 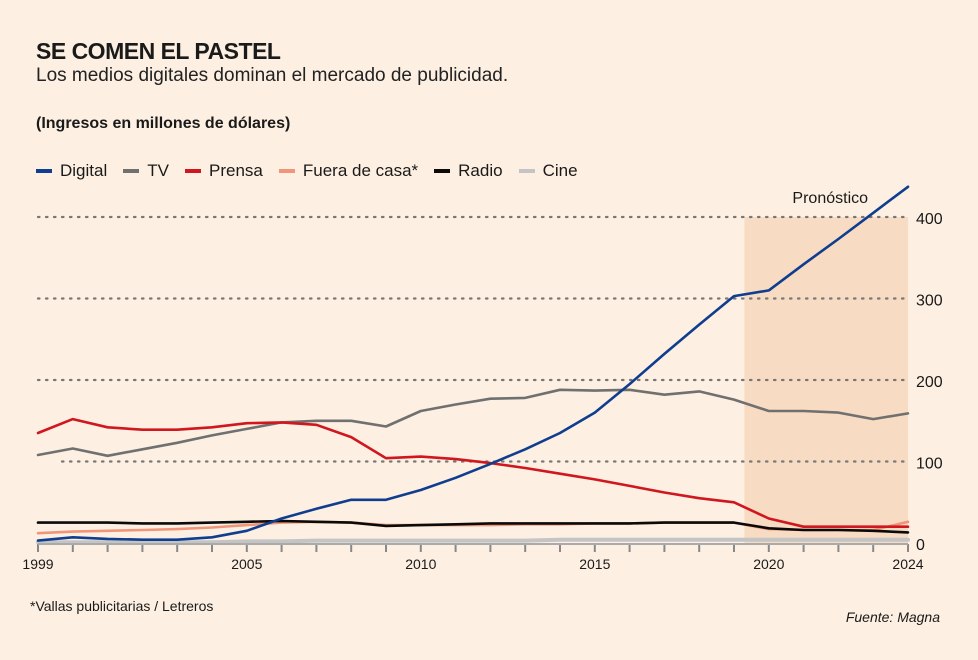 I want to click on y-tick-label: 0, so click(x=920, y=545).